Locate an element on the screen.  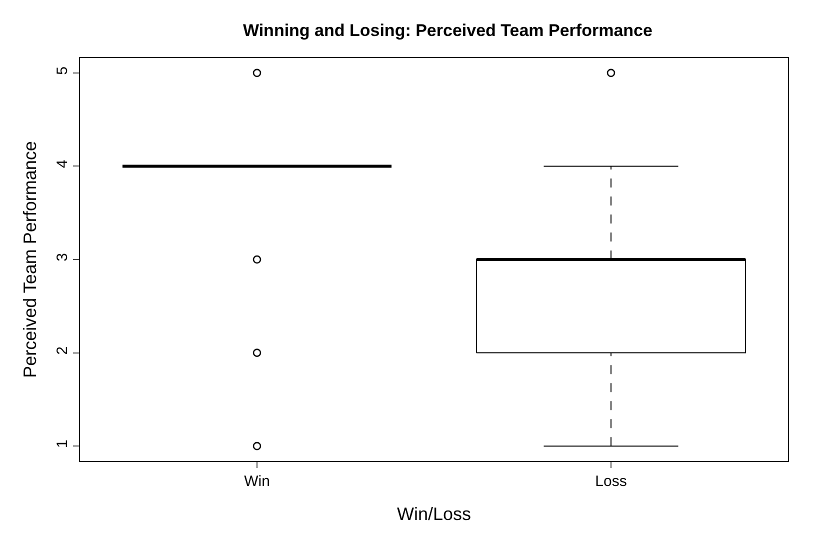
y-tick-label: 3 is located at coordinates (62, 257).